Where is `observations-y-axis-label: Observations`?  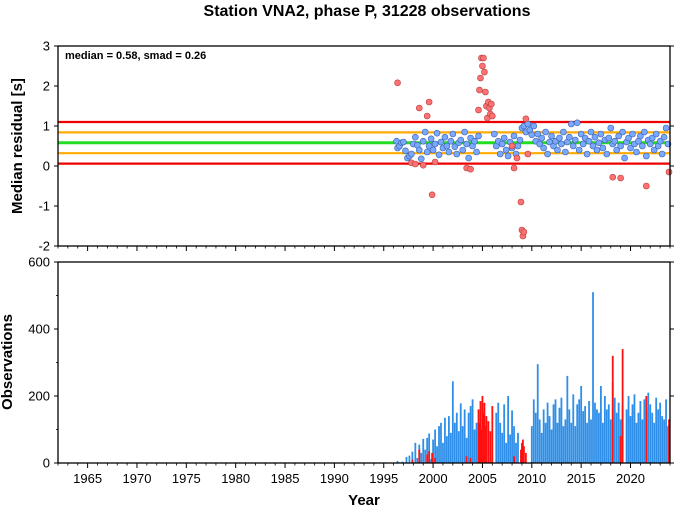 observations-y-axis-label: Observations is located at coordinates (8, 362).